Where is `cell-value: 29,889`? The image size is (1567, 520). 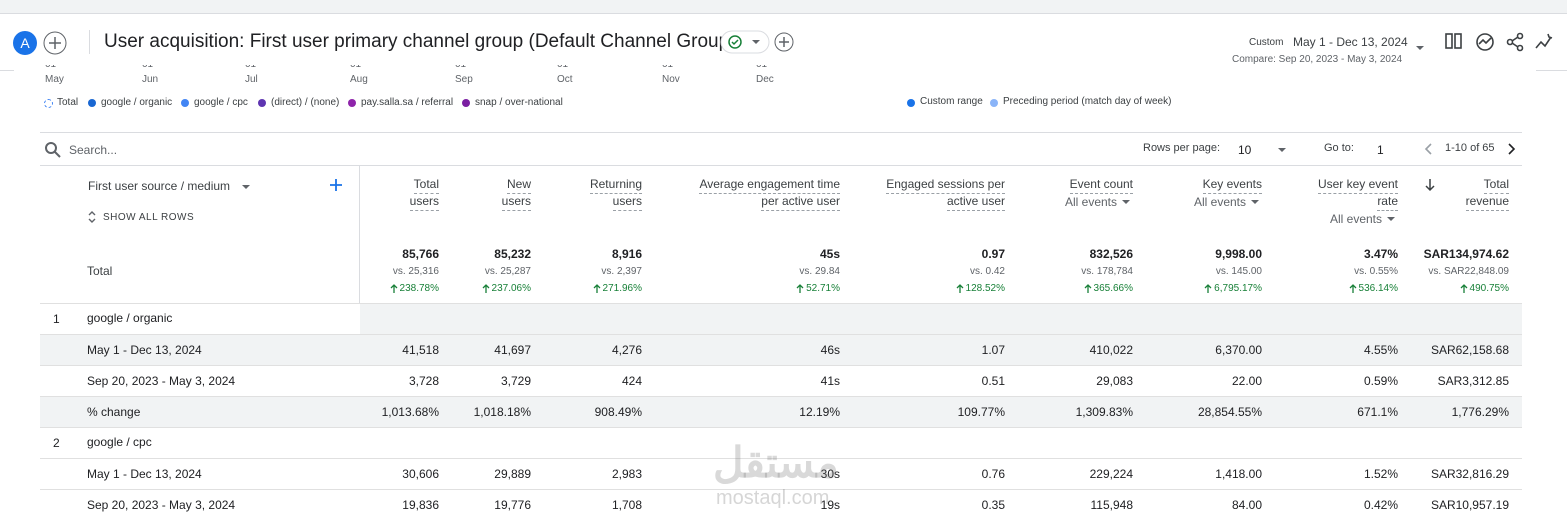 cell-value: 29,889 is located at coordinates (512, 474).